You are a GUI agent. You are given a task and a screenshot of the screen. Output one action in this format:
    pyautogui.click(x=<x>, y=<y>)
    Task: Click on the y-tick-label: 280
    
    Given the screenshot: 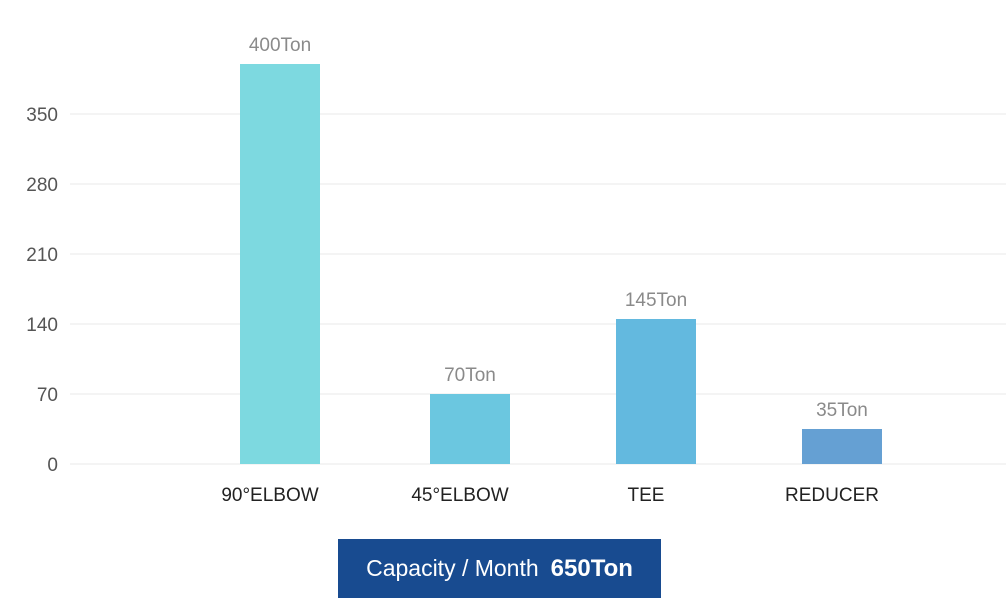 What is the action you would take?
    pyautogui.click(x=42, y=185)
    